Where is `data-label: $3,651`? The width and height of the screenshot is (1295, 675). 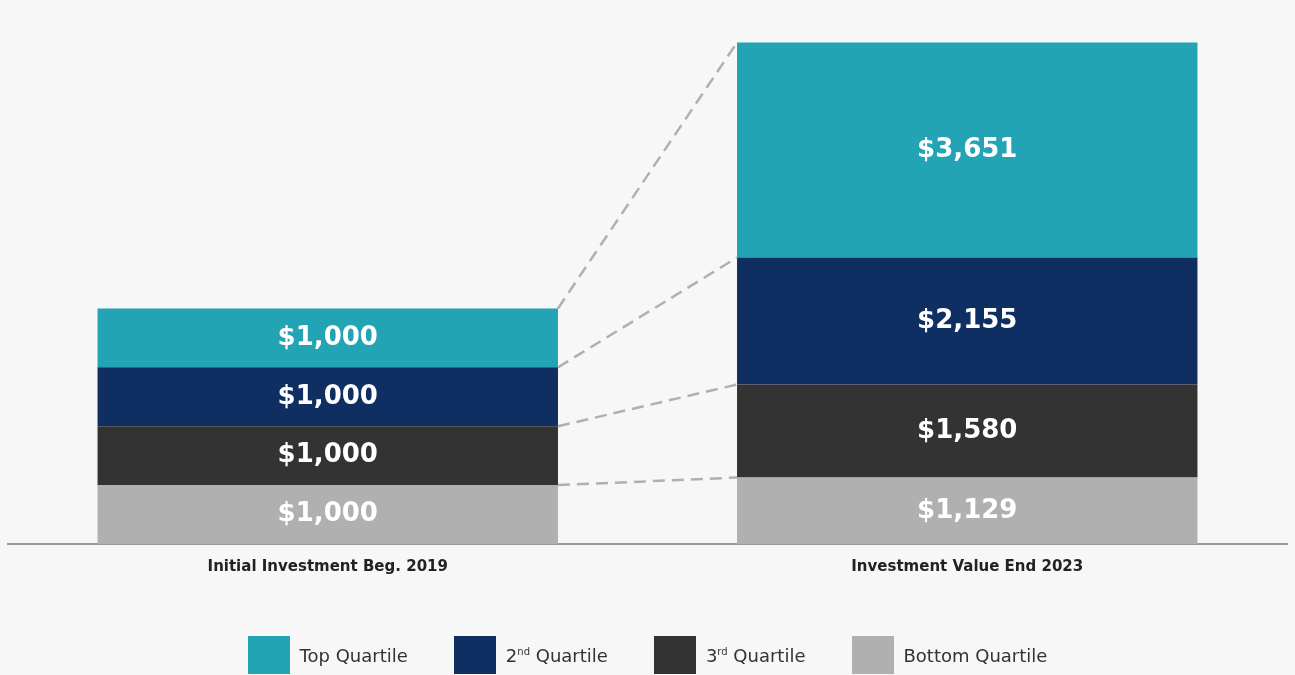 data-label: $3,651 is located at coordinates (967, 147).